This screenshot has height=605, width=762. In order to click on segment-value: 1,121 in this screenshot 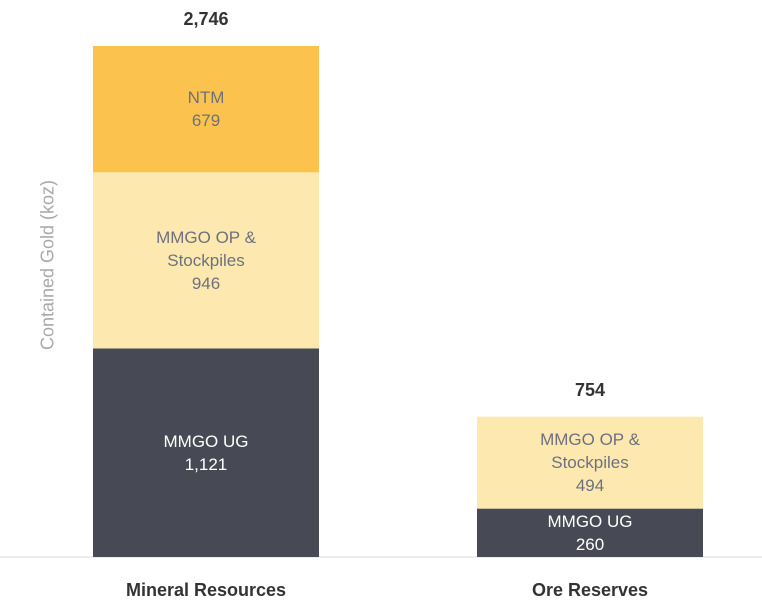, I will do `click(206, 464)`.